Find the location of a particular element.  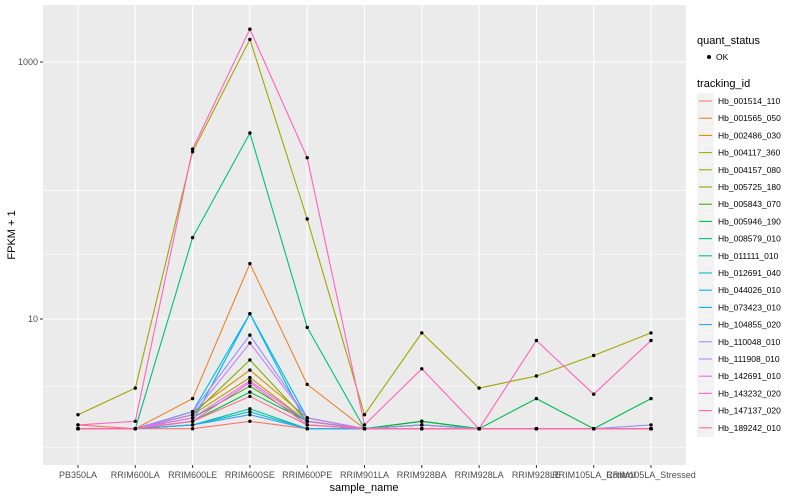

legend-series-title: tracking_id is located at coordinates (723, 84).